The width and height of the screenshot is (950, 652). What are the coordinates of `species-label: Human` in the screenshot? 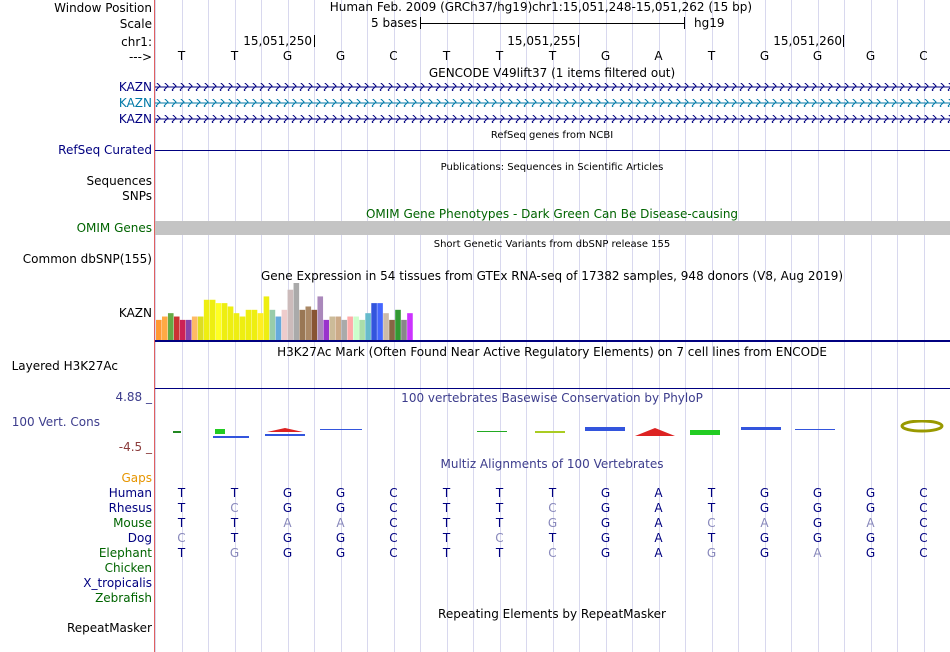 It's located at (130, 493).